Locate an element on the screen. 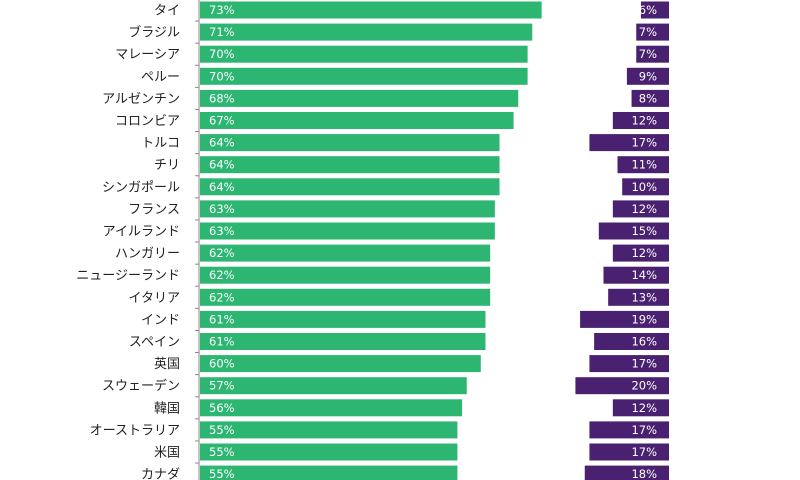  category-label: 英国 is located at coordinates (167, 364).